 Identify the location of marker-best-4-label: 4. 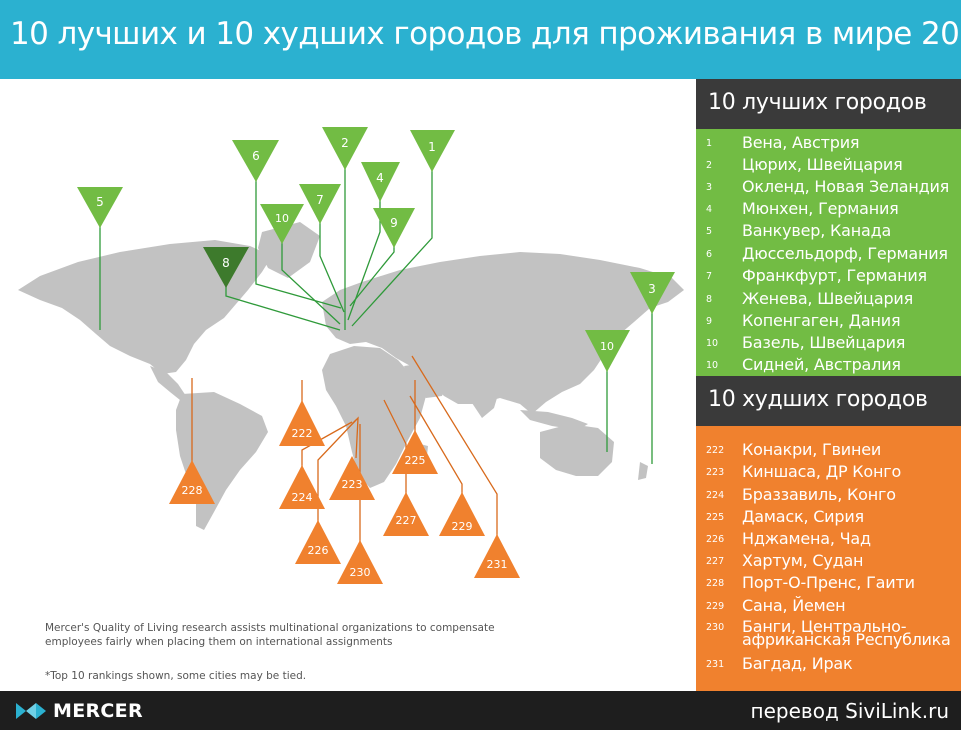
(380, 178).